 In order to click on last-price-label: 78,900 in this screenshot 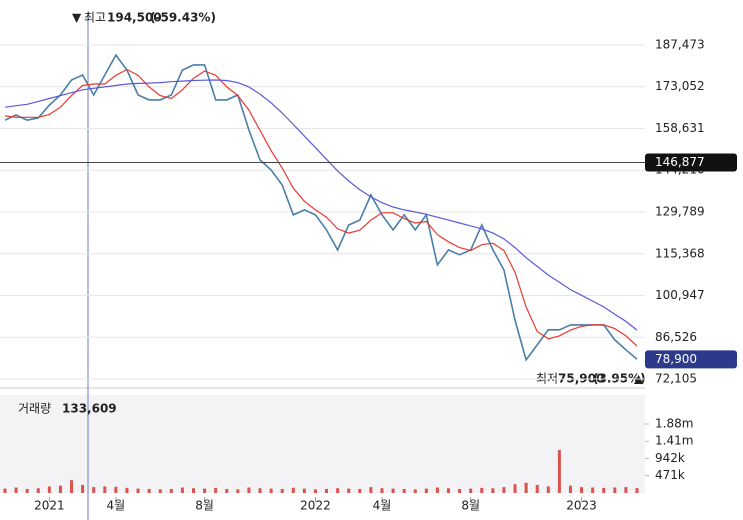, I will do `click(676, 359)`.